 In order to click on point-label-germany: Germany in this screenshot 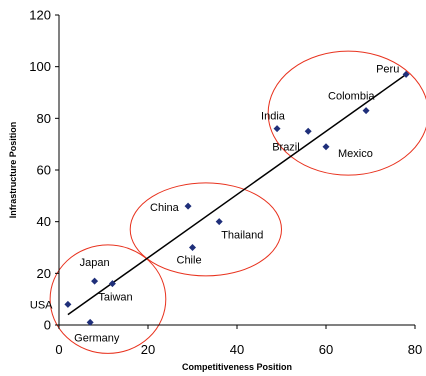, I will do `click(97, 338)`.